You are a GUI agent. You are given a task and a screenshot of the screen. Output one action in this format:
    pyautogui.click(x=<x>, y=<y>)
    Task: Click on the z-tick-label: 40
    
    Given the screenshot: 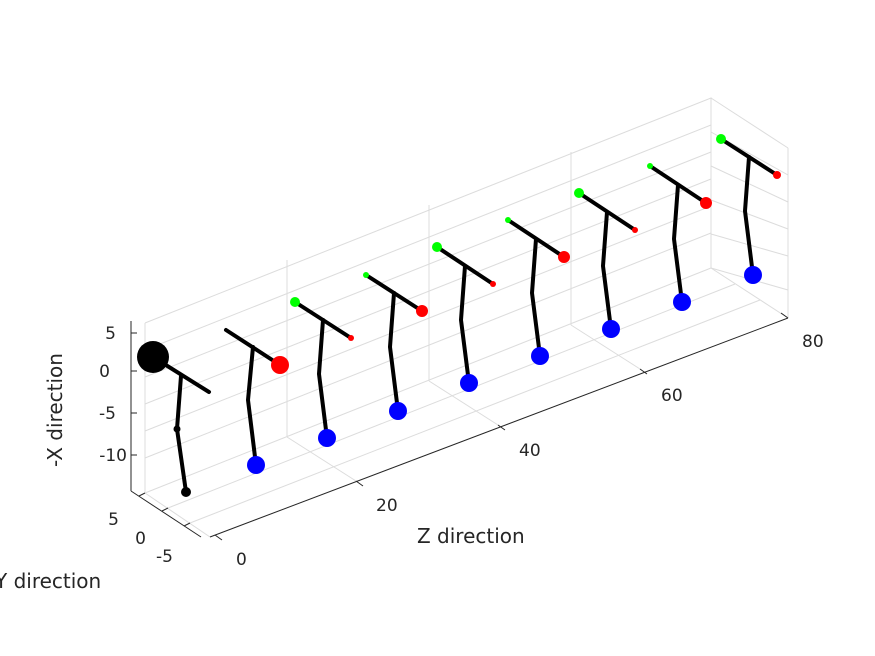 What is the action you would take?
    pyautogui.click(x=530, y=451)
    